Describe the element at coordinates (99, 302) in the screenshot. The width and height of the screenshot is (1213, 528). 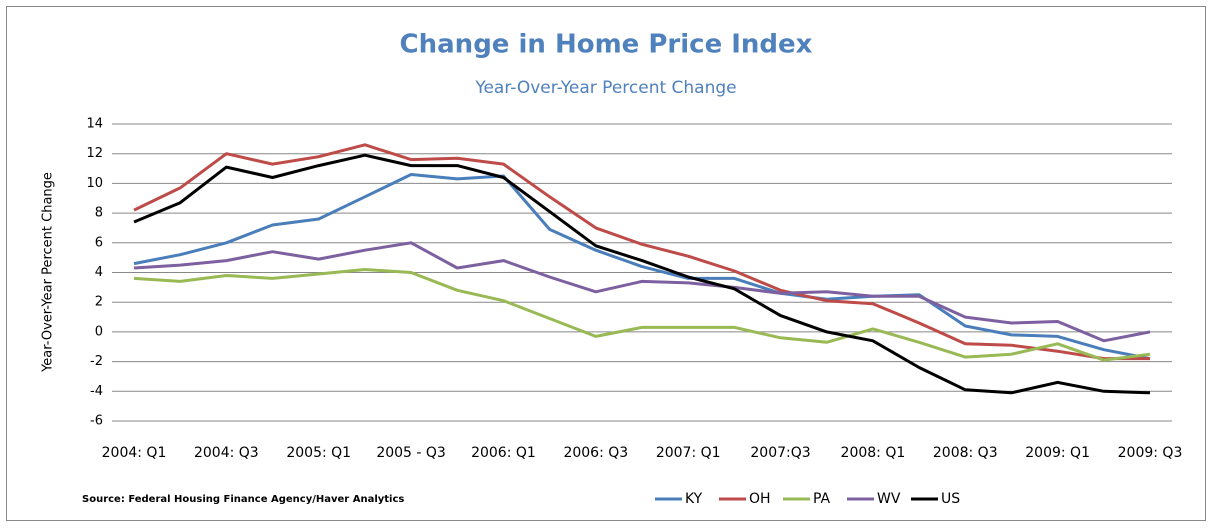
I see `y-tick-label: 2` at that location.